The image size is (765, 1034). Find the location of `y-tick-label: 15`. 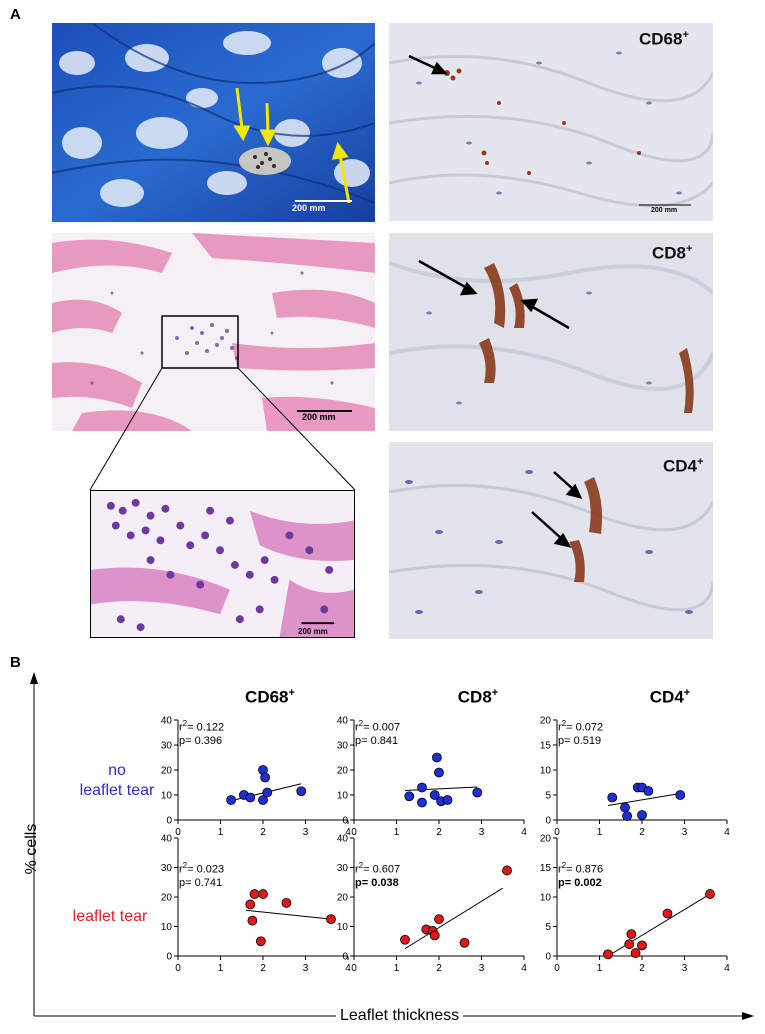

y-tick-label: 15 is located at coordinates (546, 868).